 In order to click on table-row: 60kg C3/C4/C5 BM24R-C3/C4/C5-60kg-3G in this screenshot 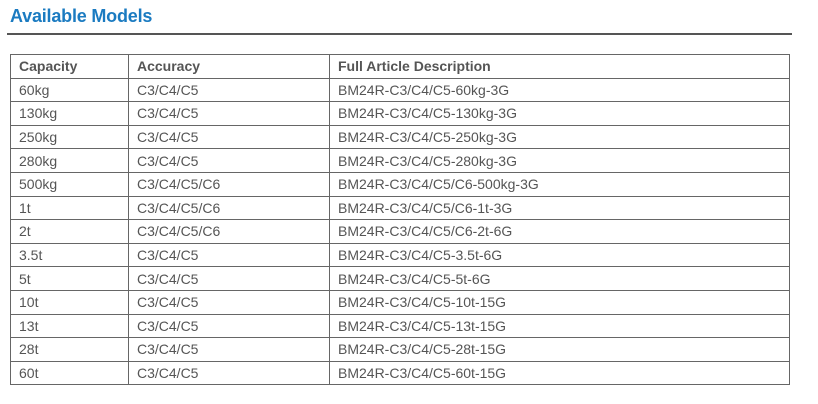, I will do `click(400, 90)`.